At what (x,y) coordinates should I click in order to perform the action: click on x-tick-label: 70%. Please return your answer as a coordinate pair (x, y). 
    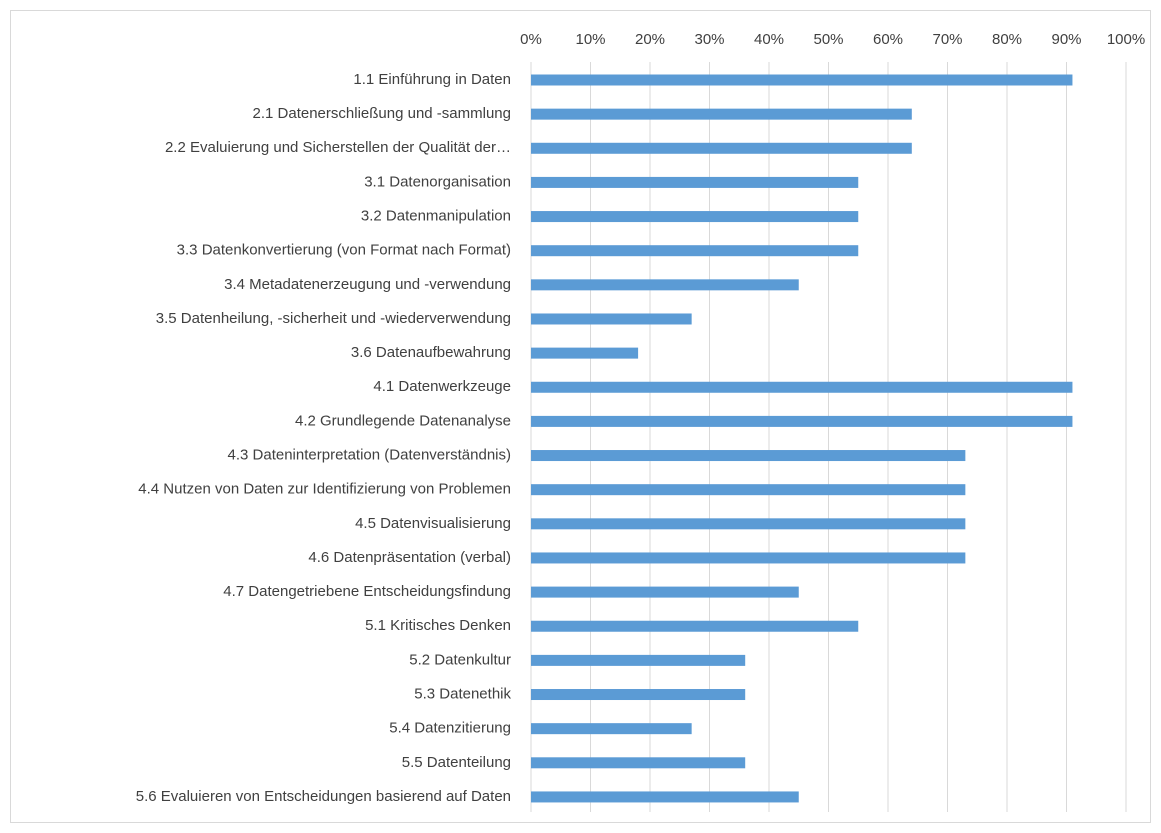
    Looking at the image, I should click on (947, 39).